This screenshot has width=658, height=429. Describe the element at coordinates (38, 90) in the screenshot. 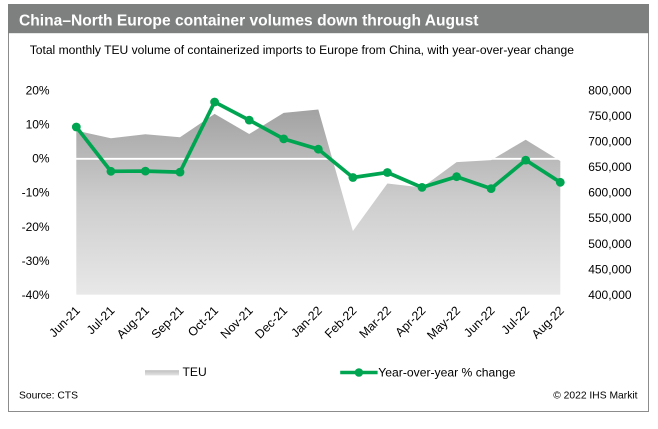

I see `svg-text: 20%` at that location.